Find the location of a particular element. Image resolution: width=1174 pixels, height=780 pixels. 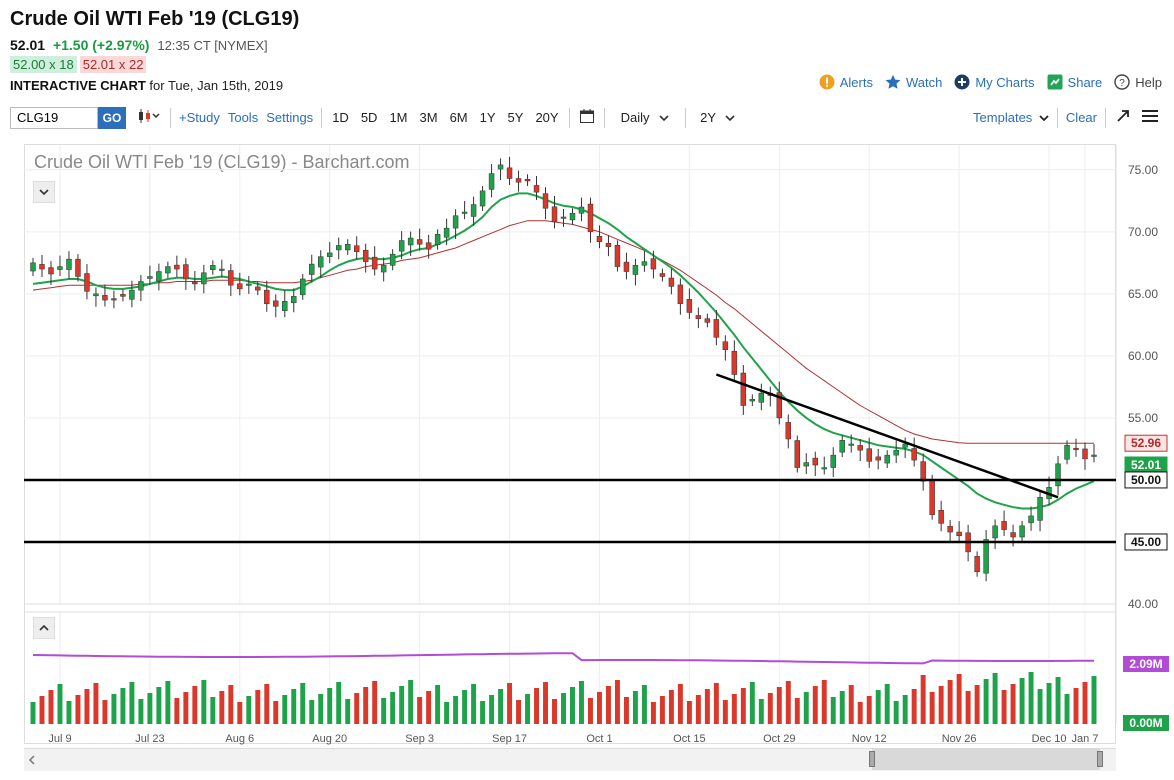

collapse-price-pane-button is located at coordinates (44, 192).